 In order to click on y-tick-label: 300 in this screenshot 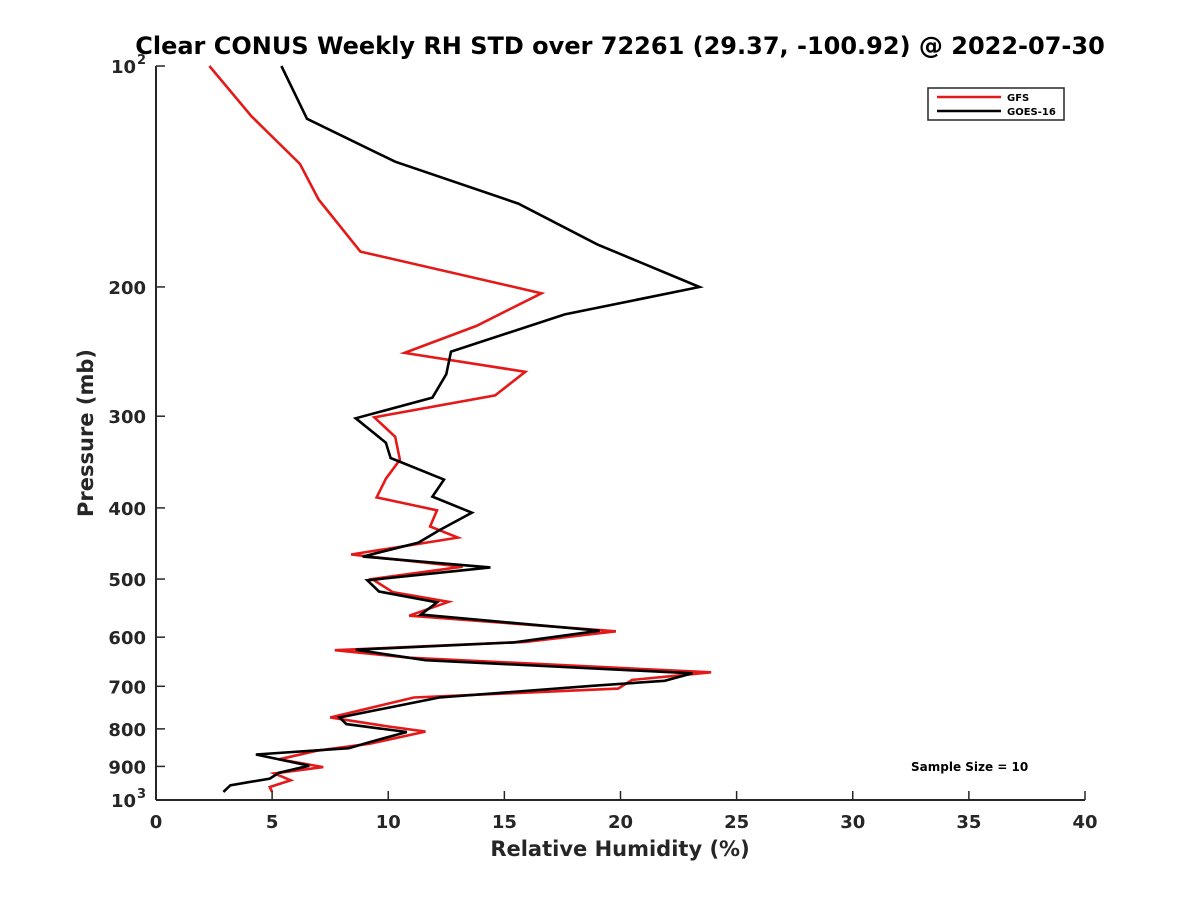, I will do `click(127, 417)`.